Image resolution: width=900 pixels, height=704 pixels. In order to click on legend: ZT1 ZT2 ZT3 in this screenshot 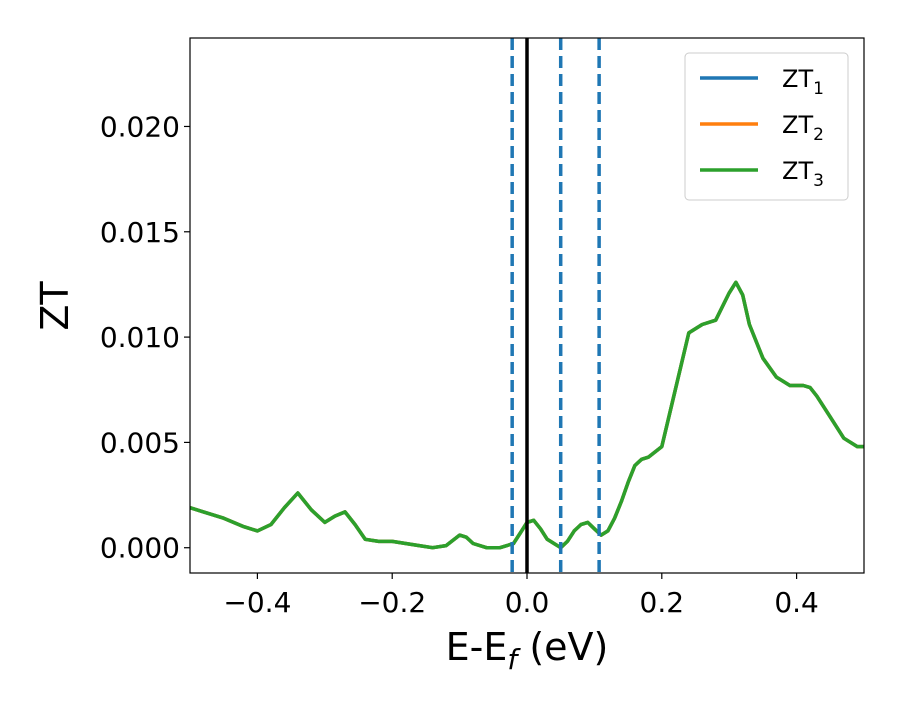, I will do `click(766, 126)`.